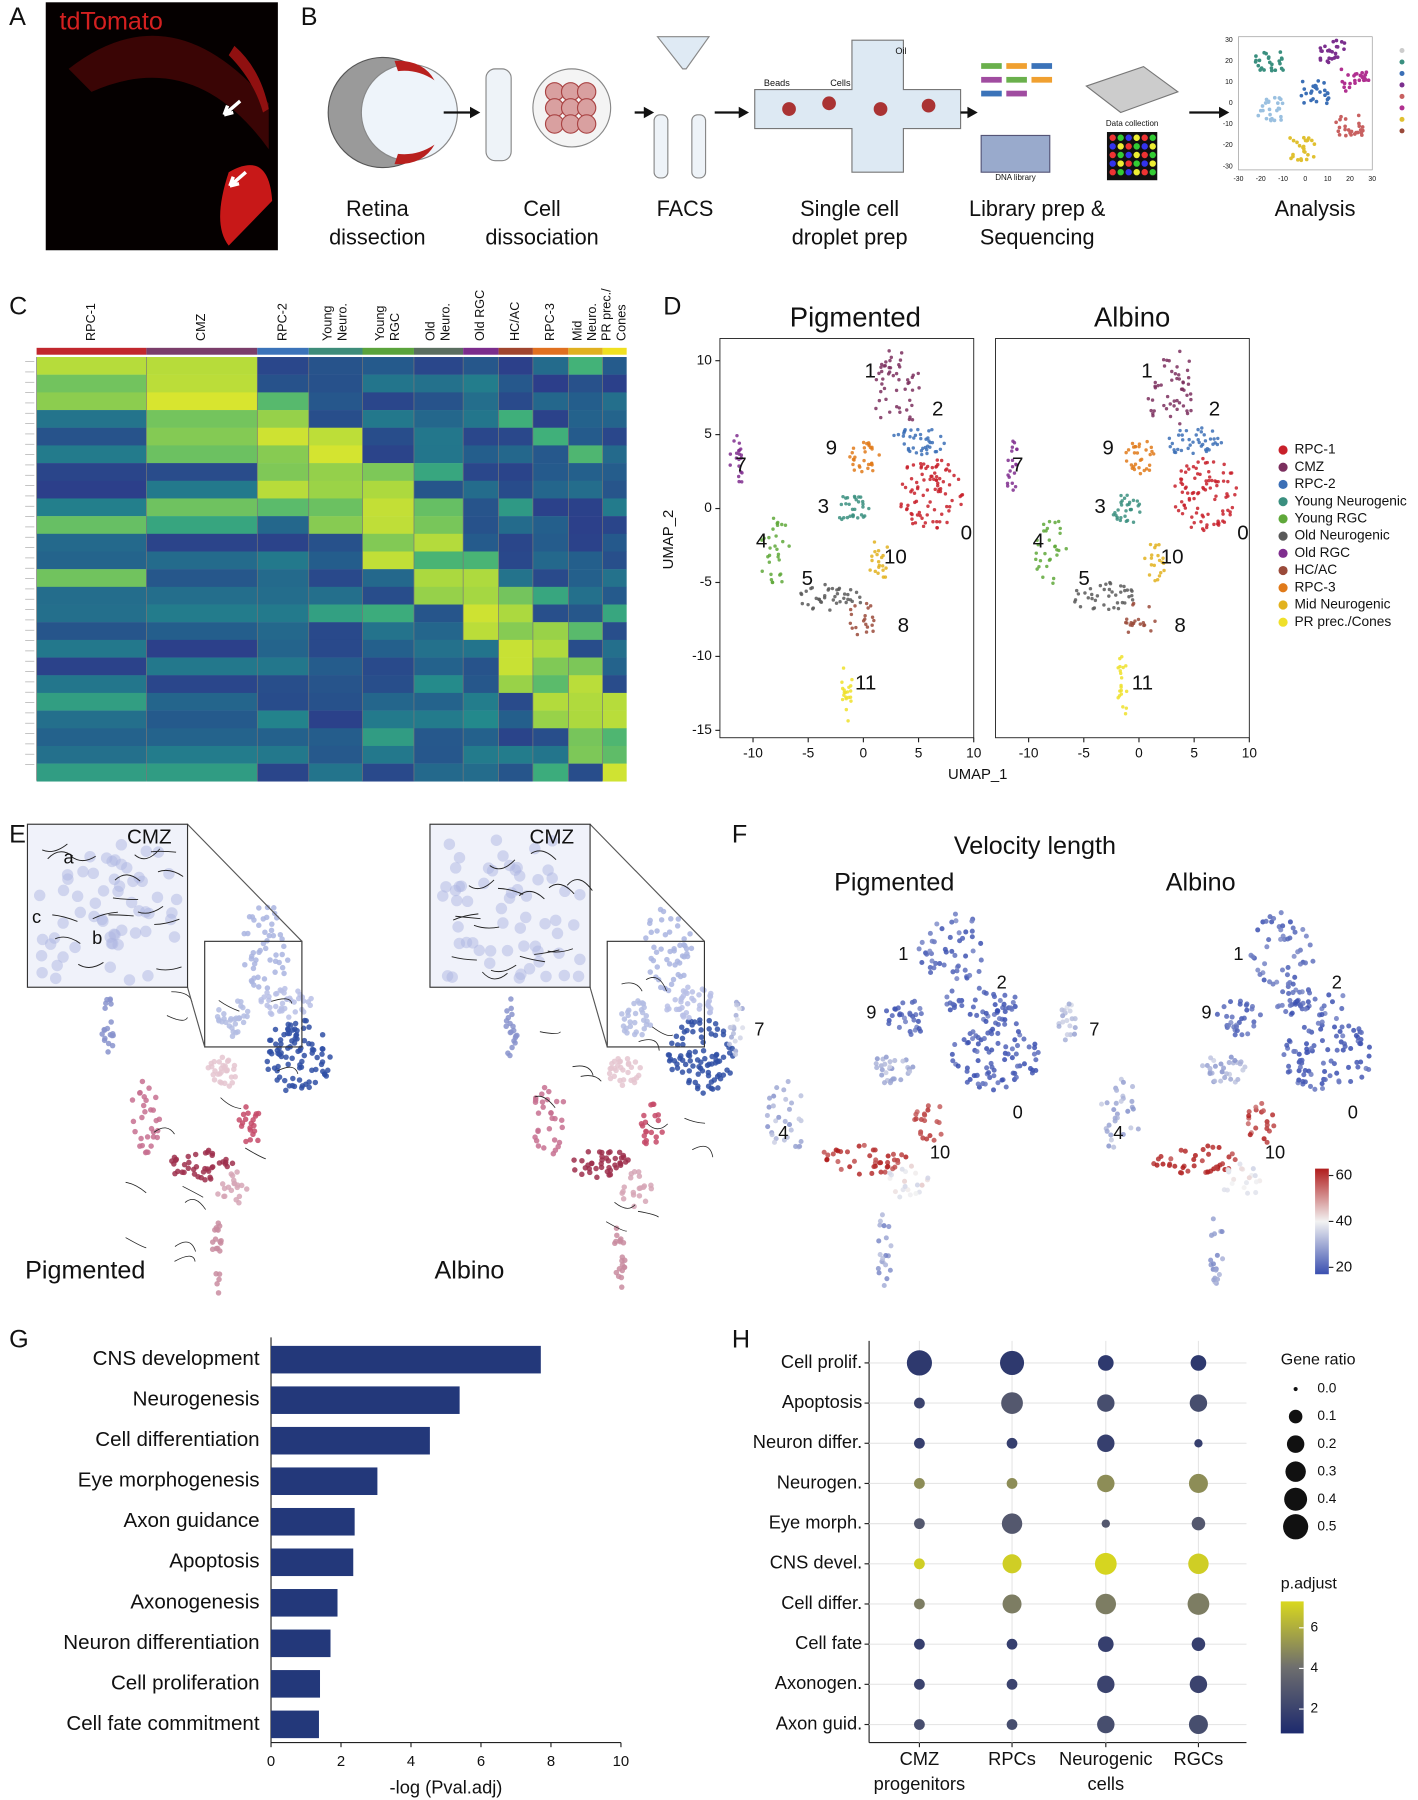 This screenshot has height=1800, width=1418. Describe the element at coordinates (685, 208) in the screenshot. I see `step-label: FACS` at that location.